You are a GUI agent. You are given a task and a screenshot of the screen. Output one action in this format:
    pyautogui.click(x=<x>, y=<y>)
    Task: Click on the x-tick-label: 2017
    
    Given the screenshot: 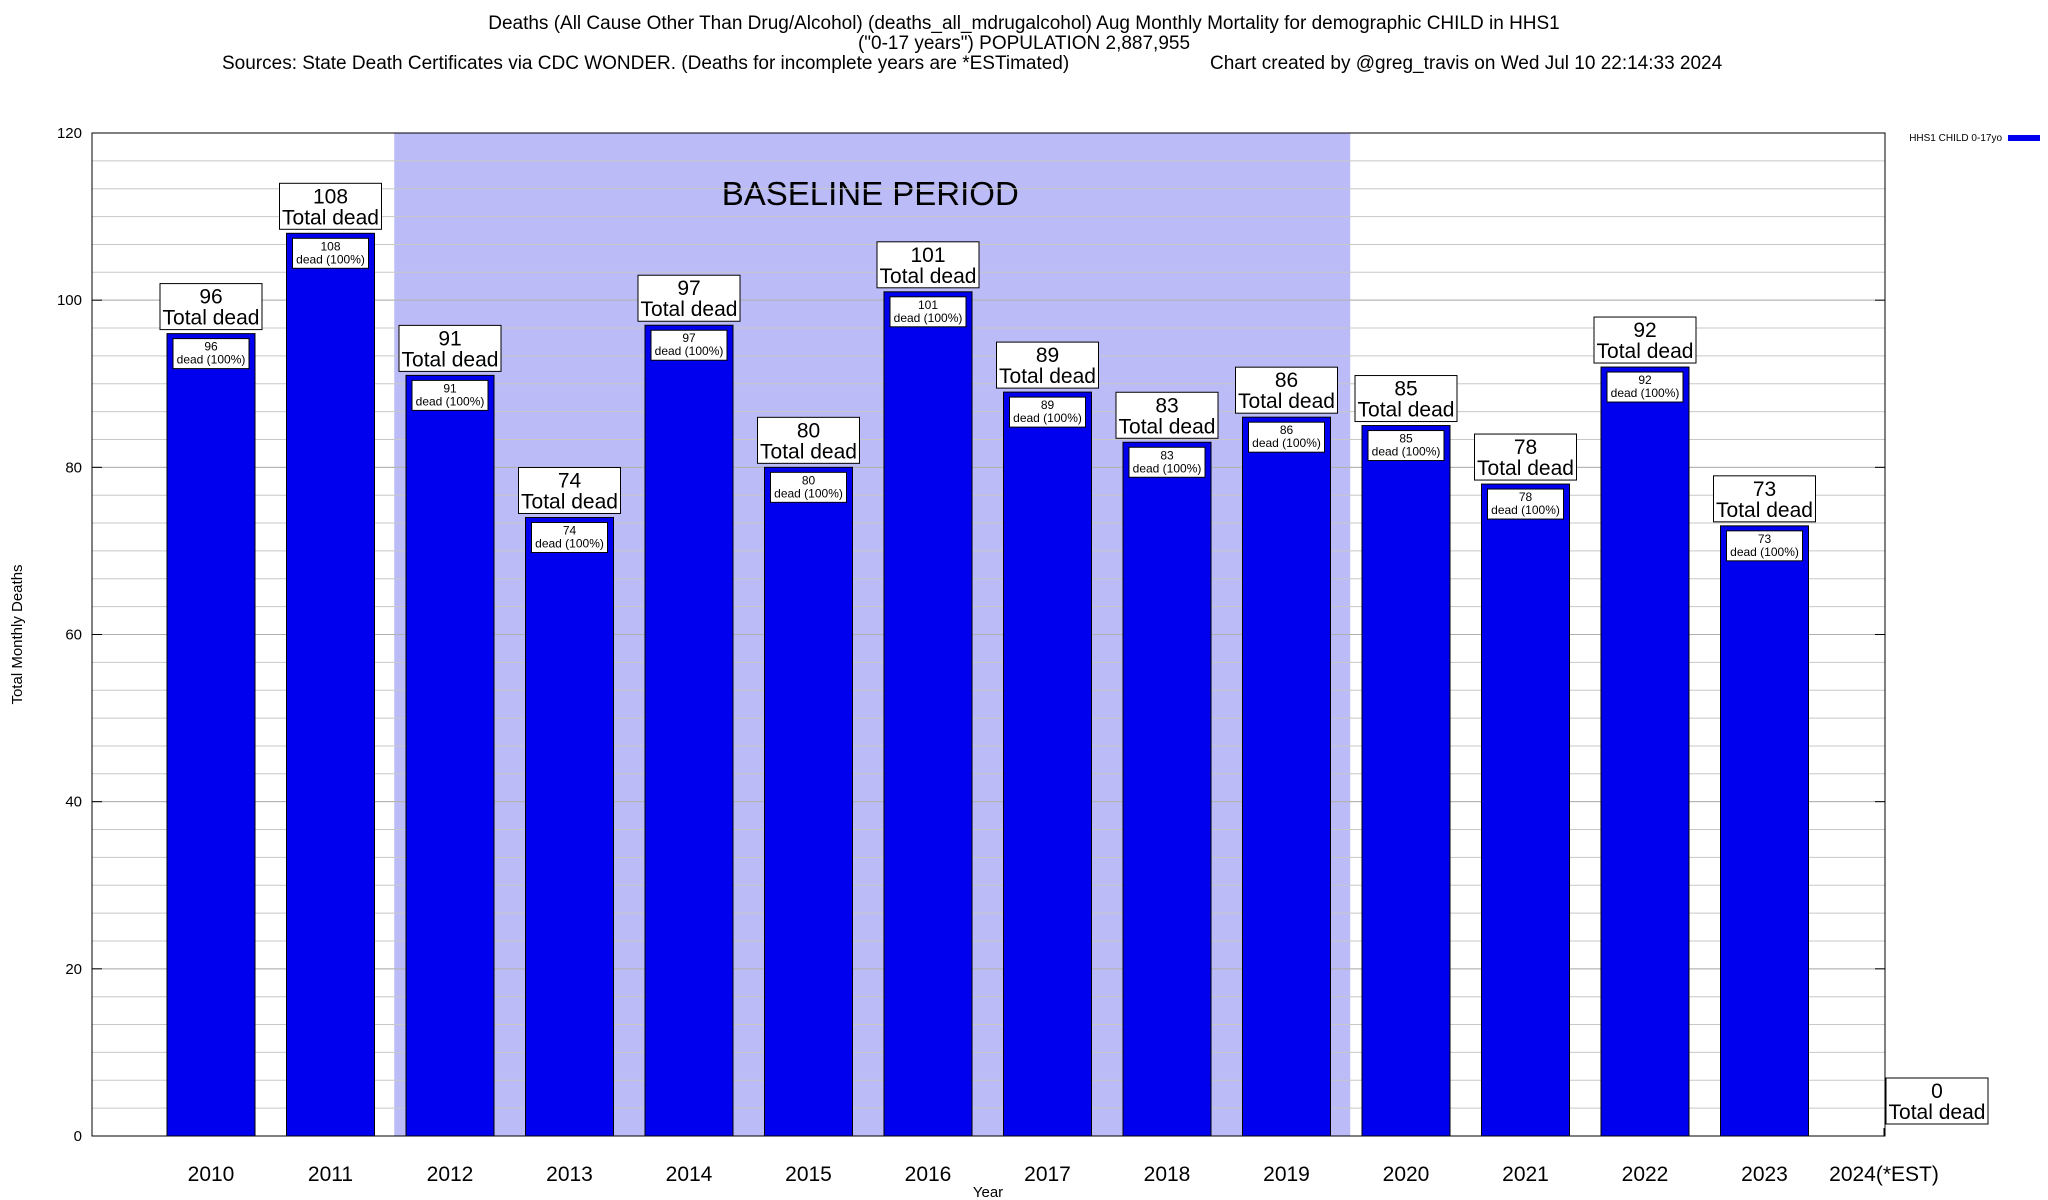 What is the action you would take?
    pyautogui.click(x=1047, y=1174)
    